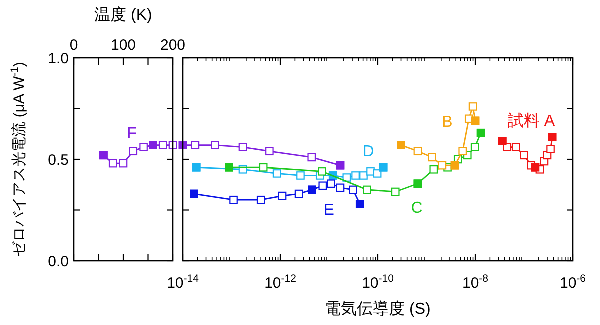 The height and width of the screenshot is (325, 600). Describe the element at coordinates (123, 45) in the screenshot. I see `x-tick-label: 100` at that location.